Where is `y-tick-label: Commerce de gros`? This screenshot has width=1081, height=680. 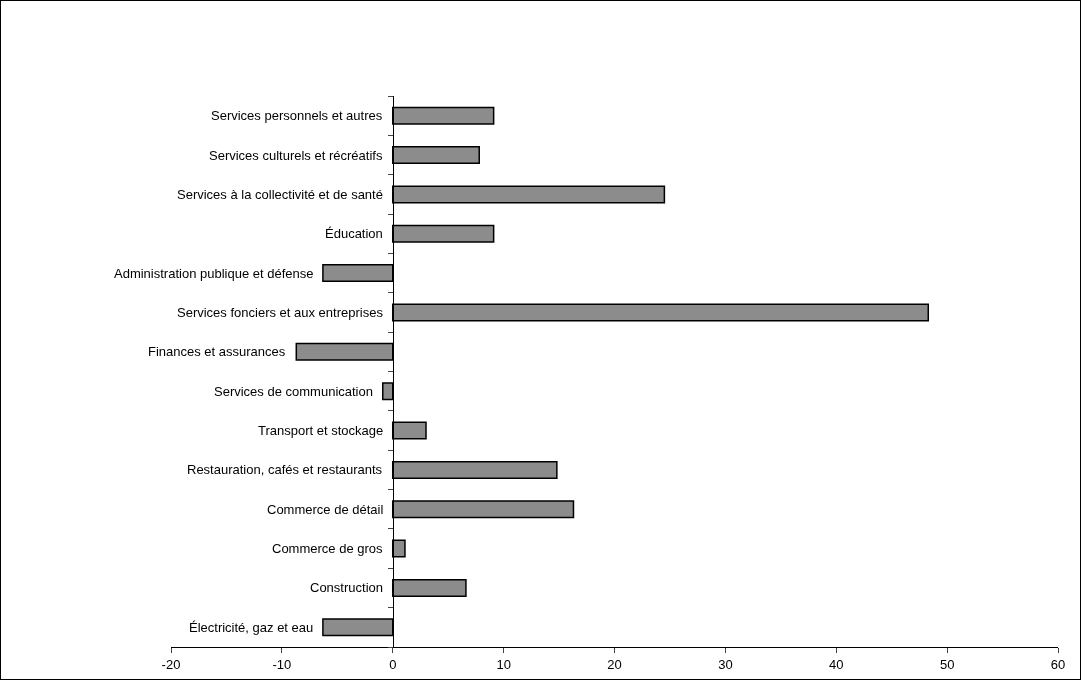
y-tick-label: Commerce de gros is located at coordinates (328, 548).